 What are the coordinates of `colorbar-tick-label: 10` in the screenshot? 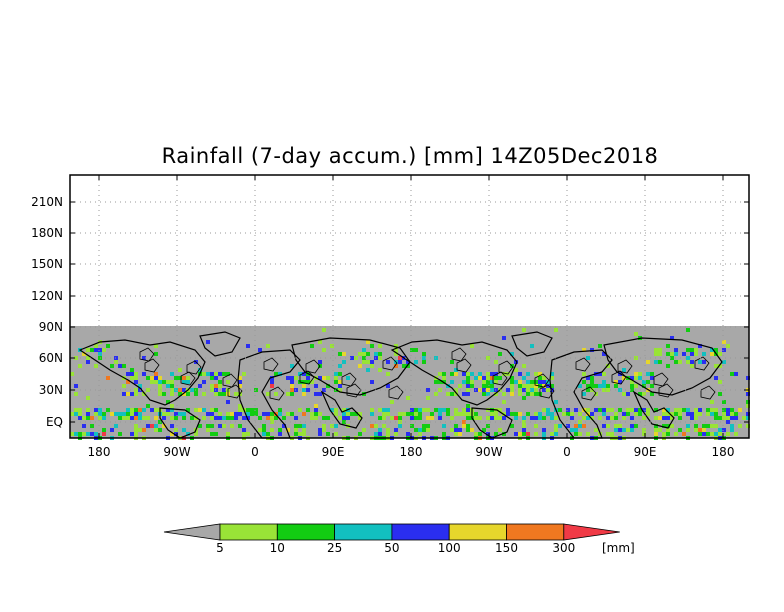 It's located at (277, 548).